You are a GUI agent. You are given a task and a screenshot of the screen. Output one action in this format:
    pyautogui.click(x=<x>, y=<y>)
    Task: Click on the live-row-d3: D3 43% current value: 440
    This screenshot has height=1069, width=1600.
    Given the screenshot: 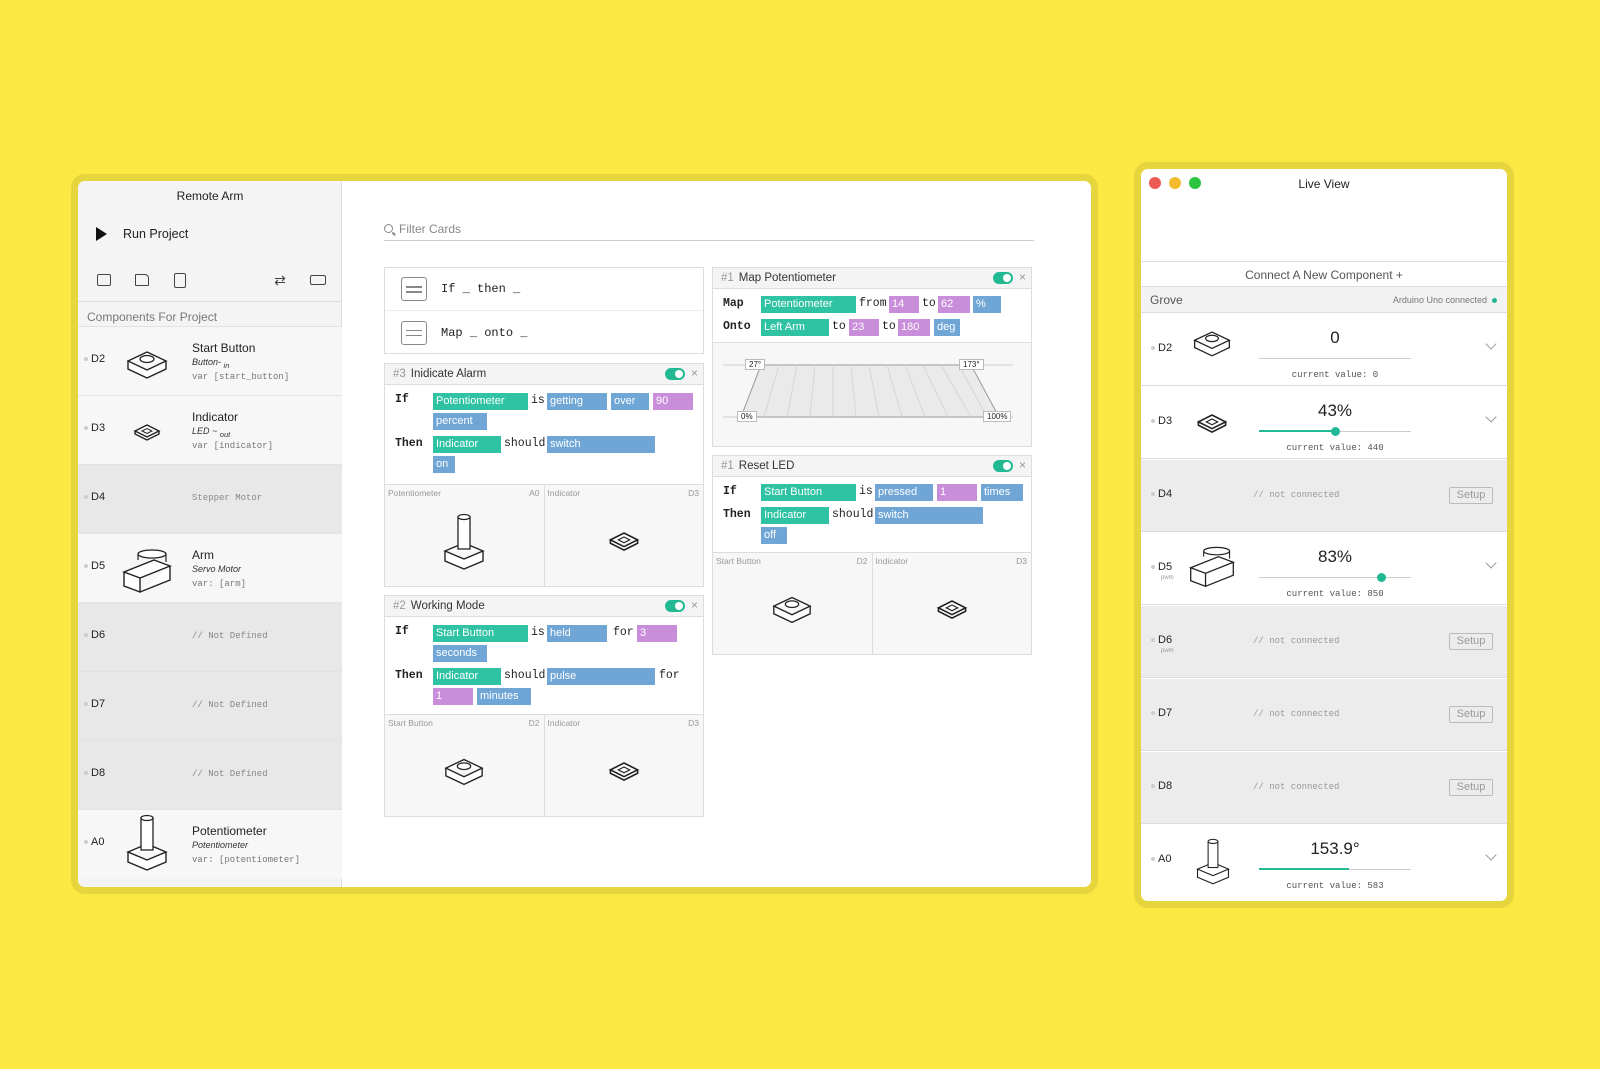 What is the action you would take?
    pyautogui.click(x=1324, y=423)
    